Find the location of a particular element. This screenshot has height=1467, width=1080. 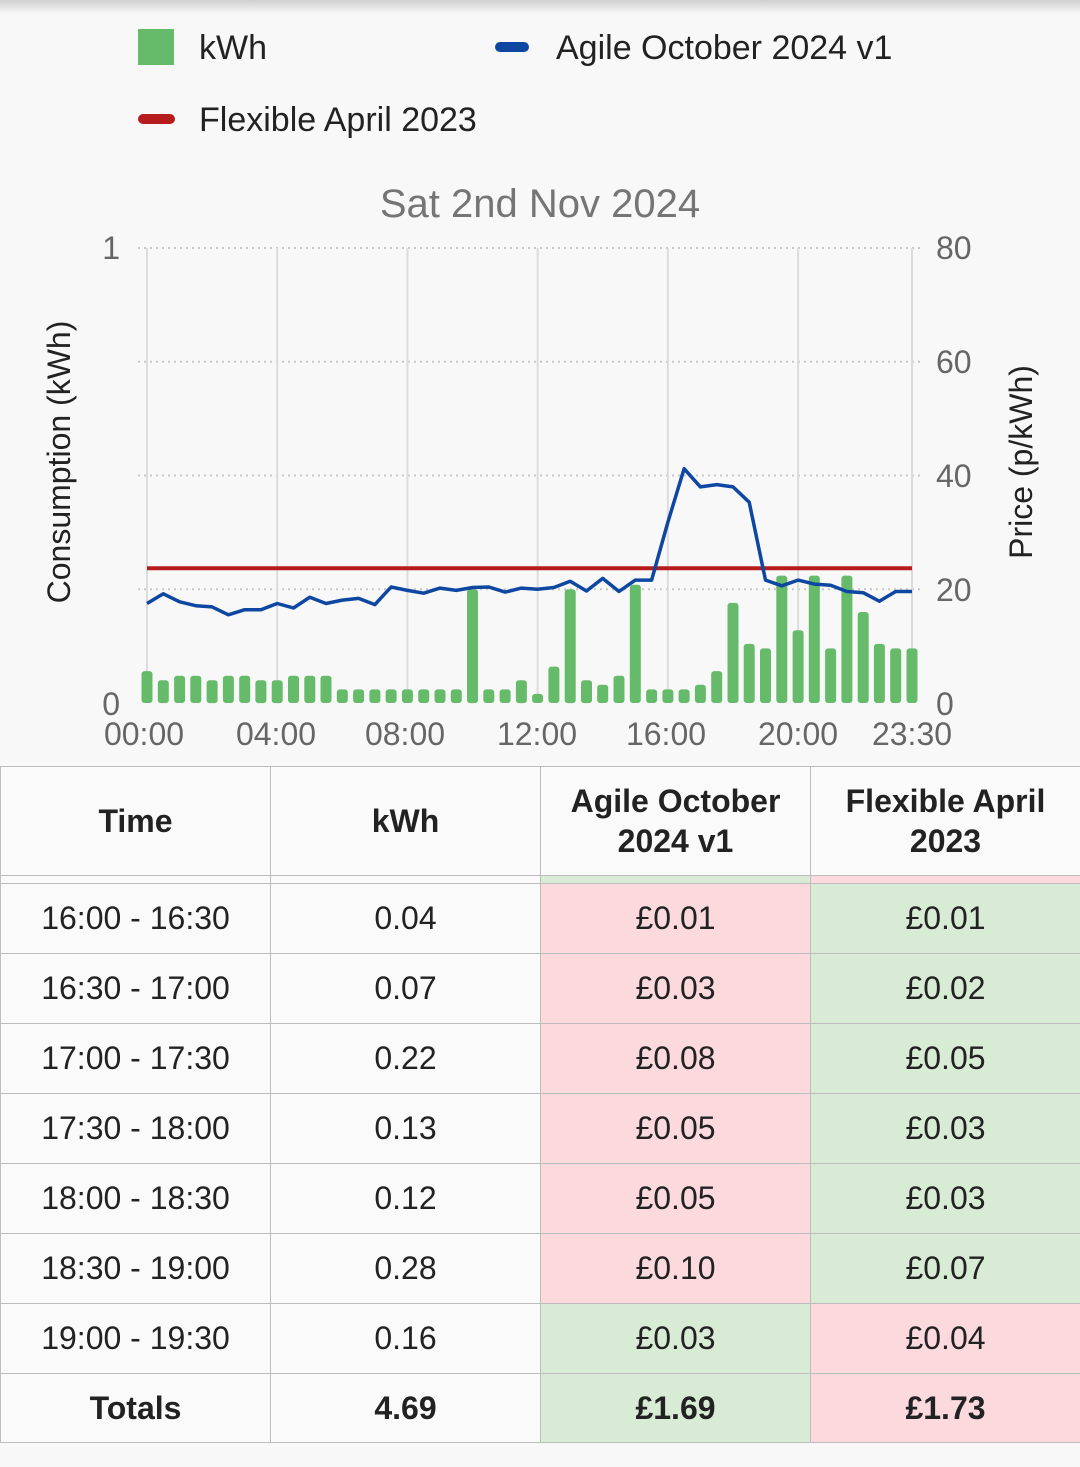

table-row: 17:00 - 17:30 0.22 £0.08 £0.05 is located at coordinates (540, 1058).